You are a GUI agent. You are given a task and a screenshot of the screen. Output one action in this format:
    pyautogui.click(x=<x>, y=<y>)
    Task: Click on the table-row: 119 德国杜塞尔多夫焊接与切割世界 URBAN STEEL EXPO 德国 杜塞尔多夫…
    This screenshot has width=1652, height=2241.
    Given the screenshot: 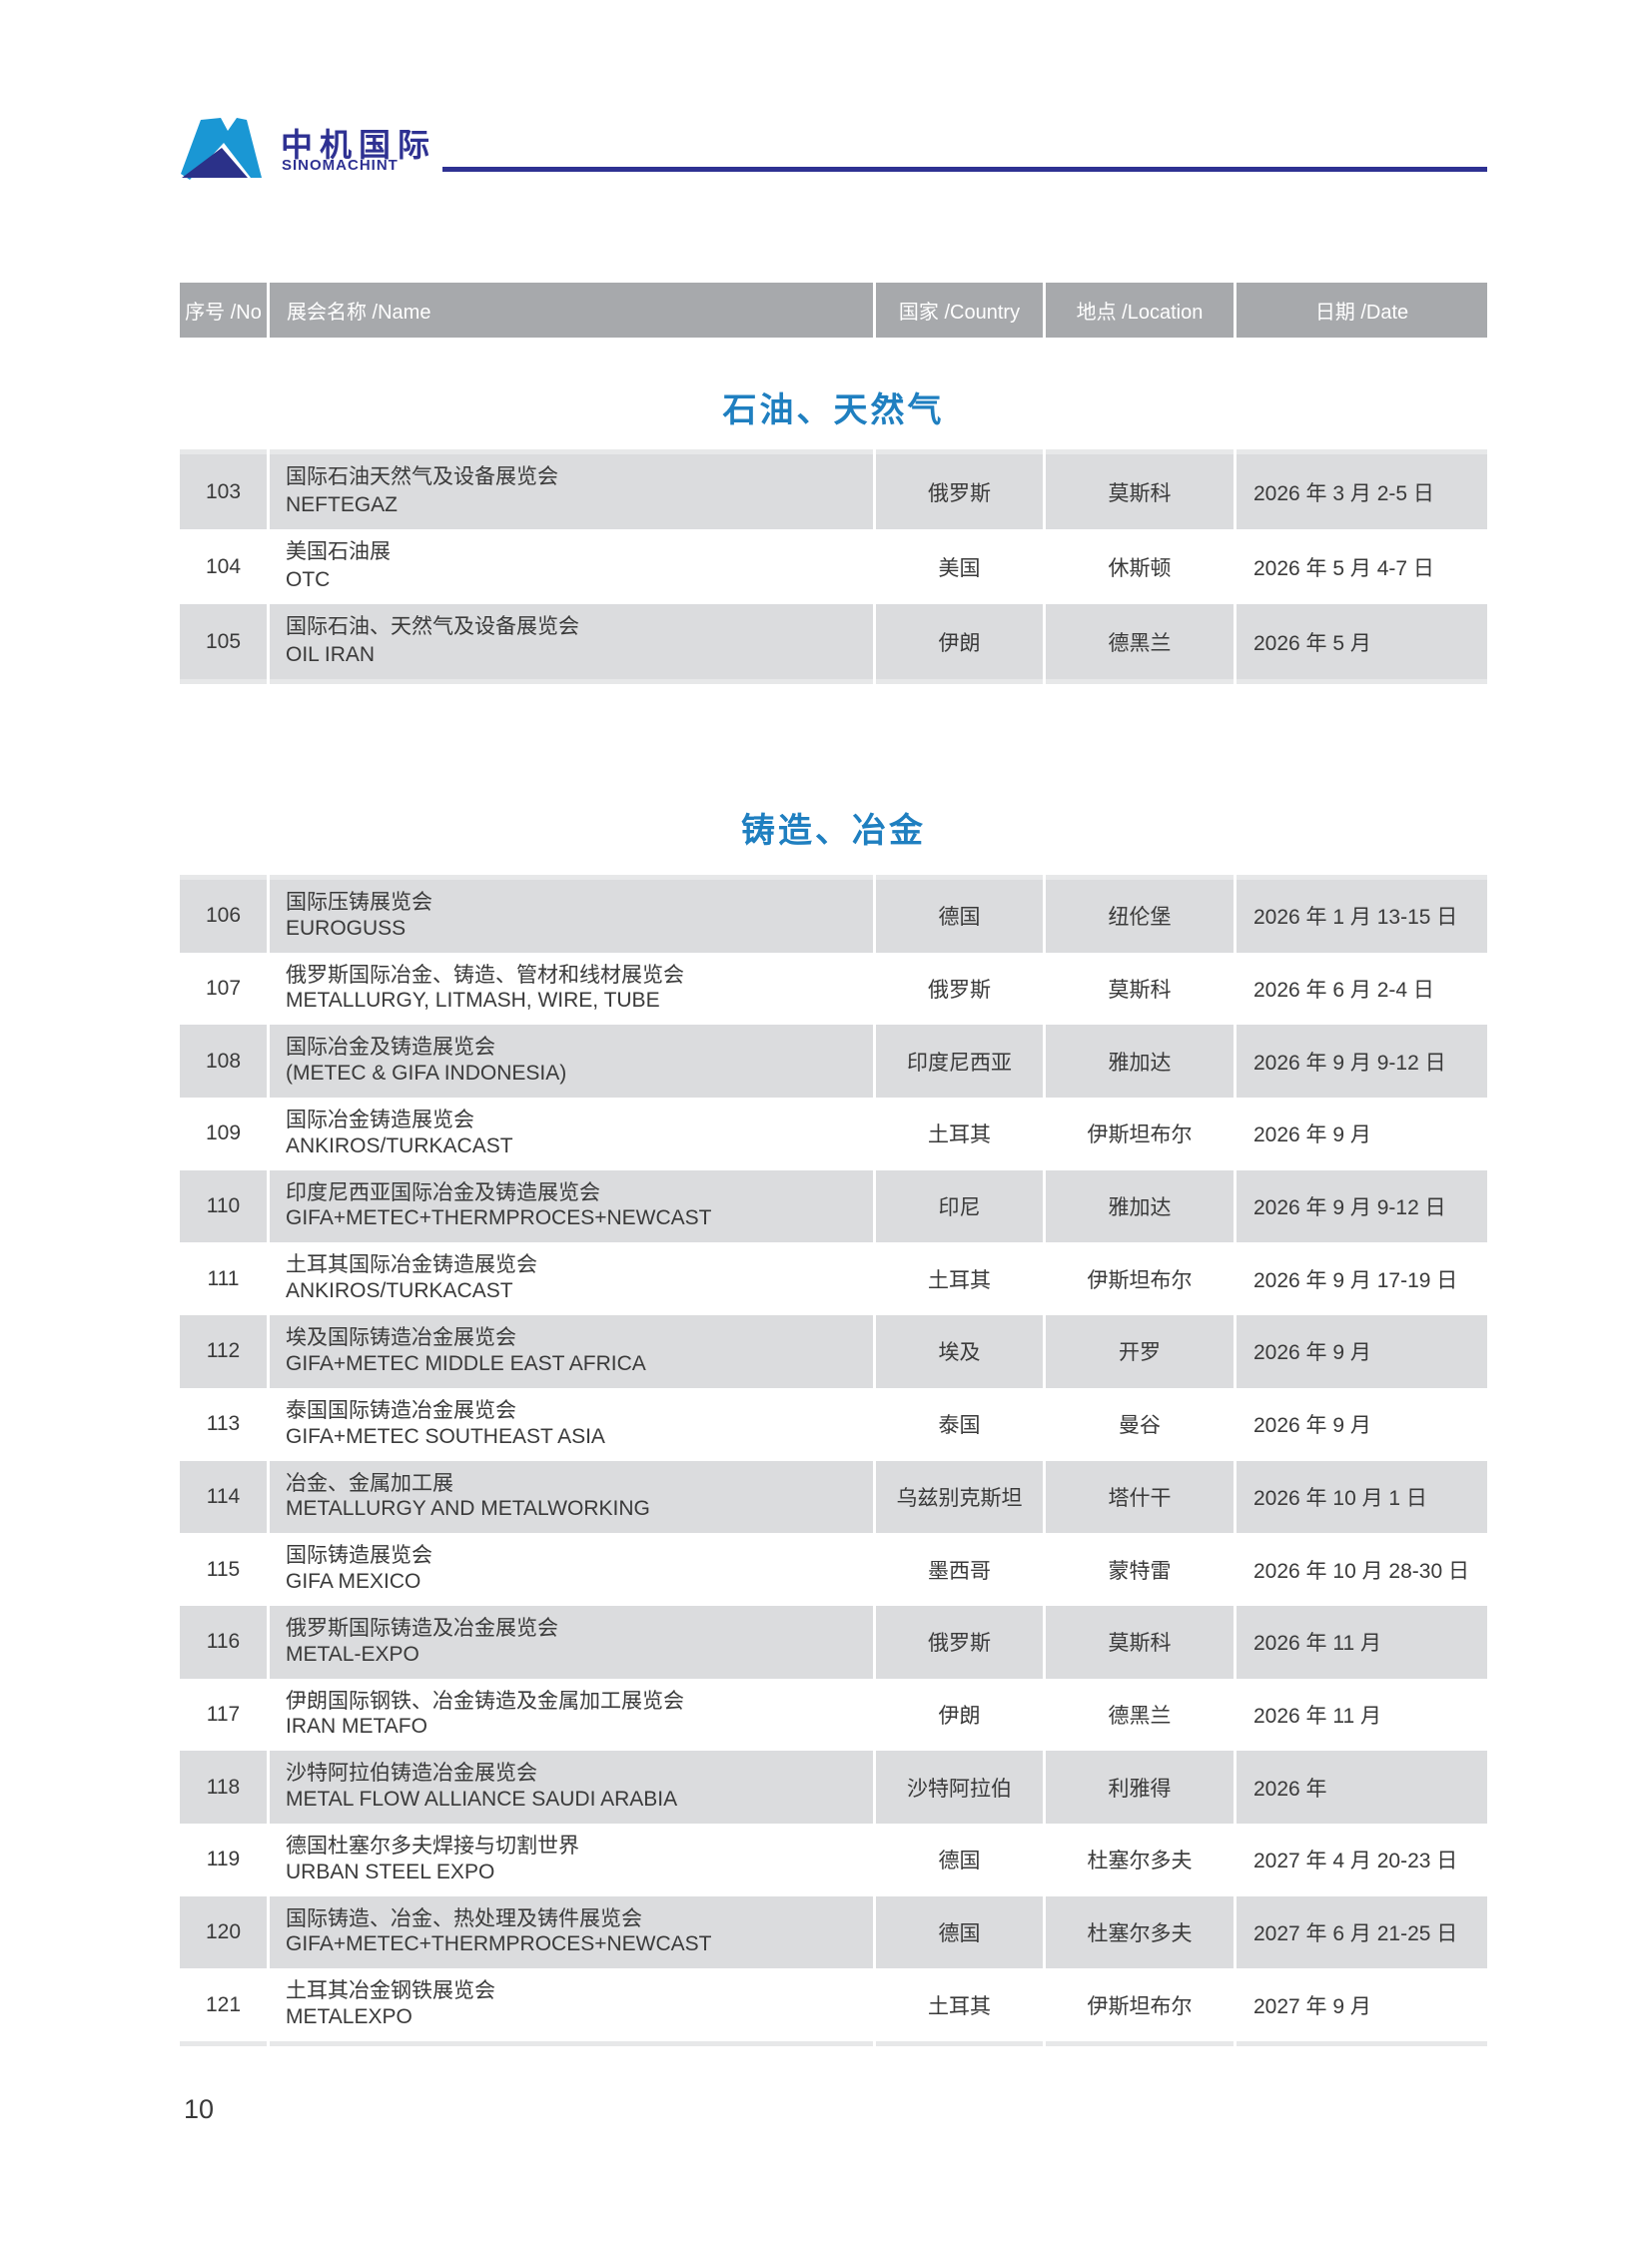 What is the action you would take?
    pyautogui.click(x=833, y=1859)
    